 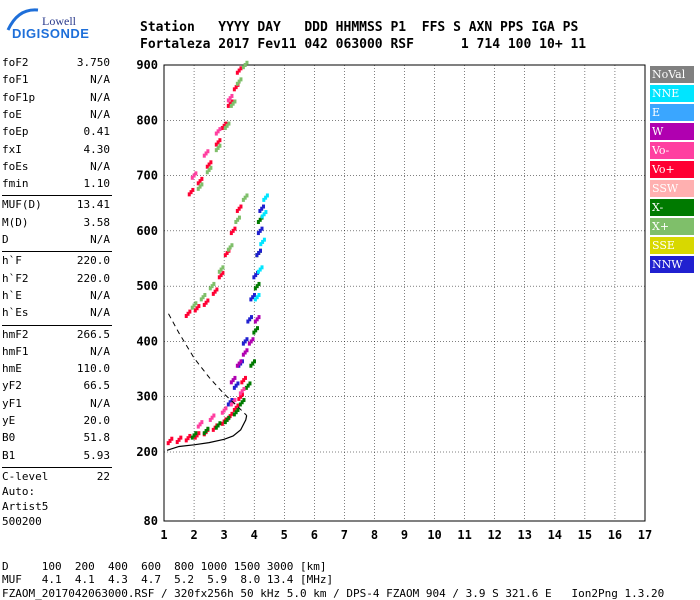 I want to click on logo-swoosh-icon, so click(x=22, y=19).